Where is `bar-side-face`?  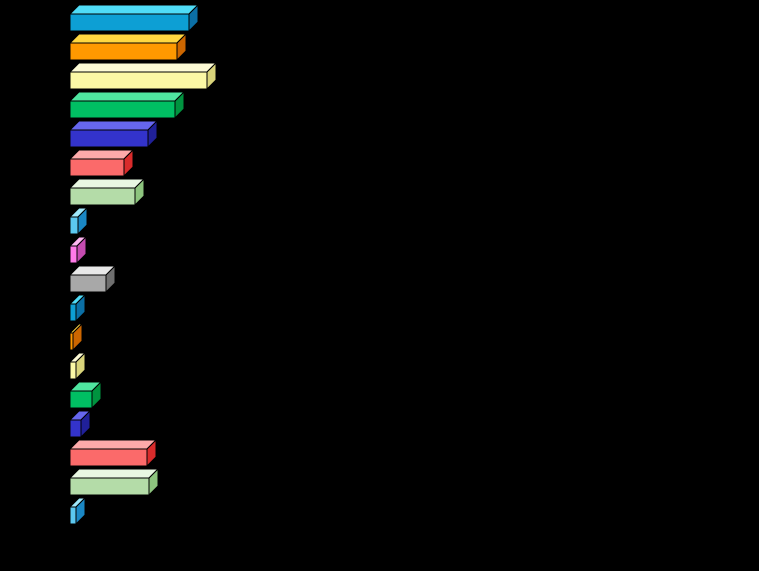
bar-side-face is located at coordinates (77, 337).